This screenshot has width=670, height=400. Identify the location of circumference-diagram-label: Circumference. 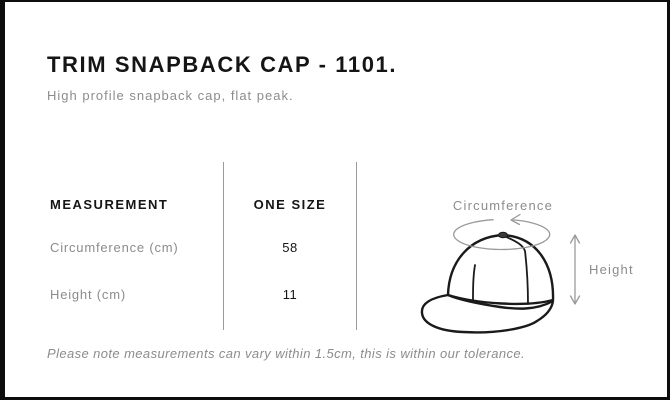
(503, 205).